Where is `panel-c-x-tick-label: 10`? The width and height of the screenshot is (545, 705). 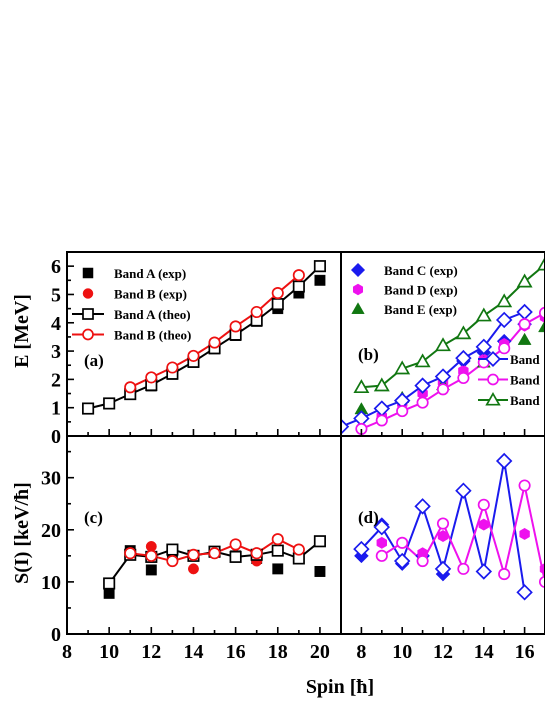 panel-c-x-tick-label: 10 is located at coordinates (109, 652).